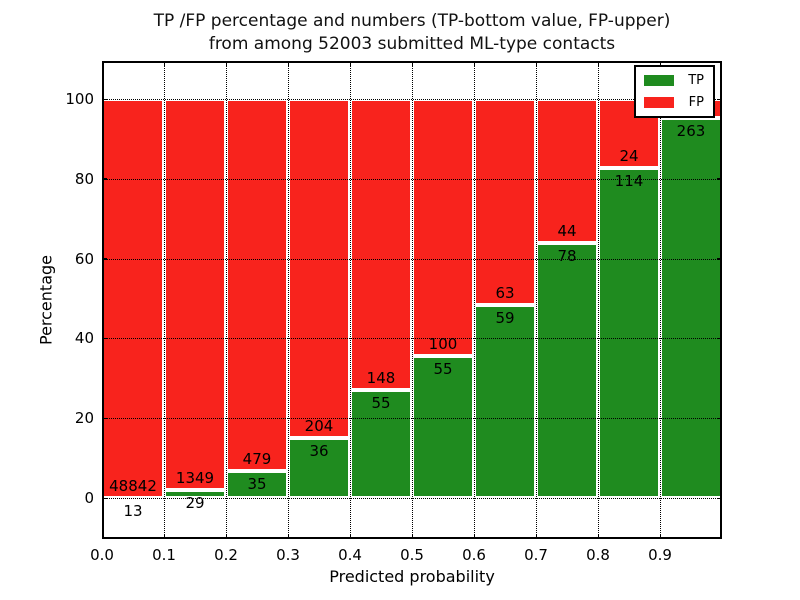  Describe the element at coordinates (660, 555) in the screenshot. I see `x-tick-label: 0.9` at that location.